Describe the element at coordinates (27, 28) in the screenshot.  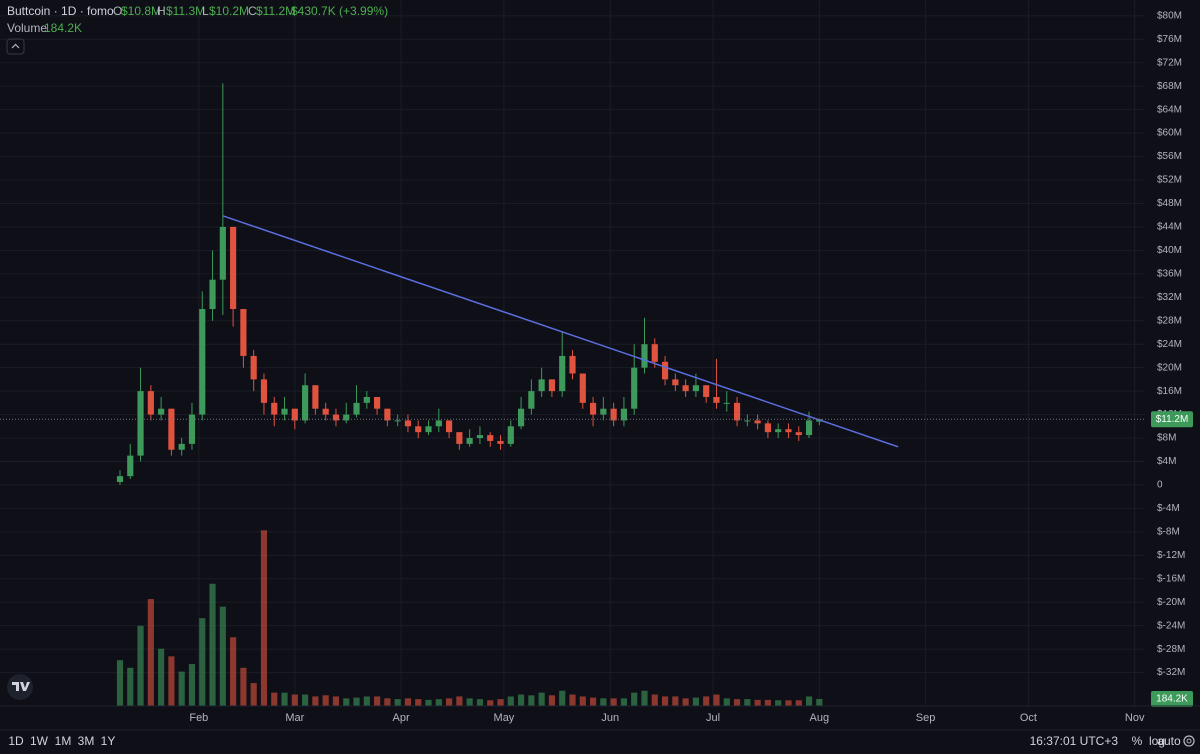
I see `volume-key: Volume` at that location.